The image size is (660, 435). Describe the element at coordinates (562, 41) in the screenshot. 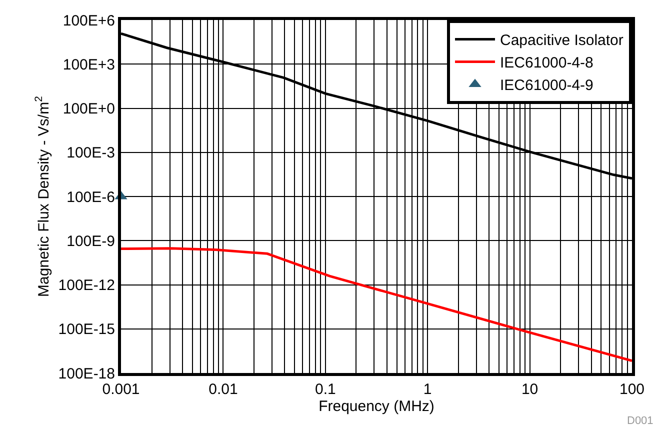

I see `legend-label: Capacitive Isolator` at that location.